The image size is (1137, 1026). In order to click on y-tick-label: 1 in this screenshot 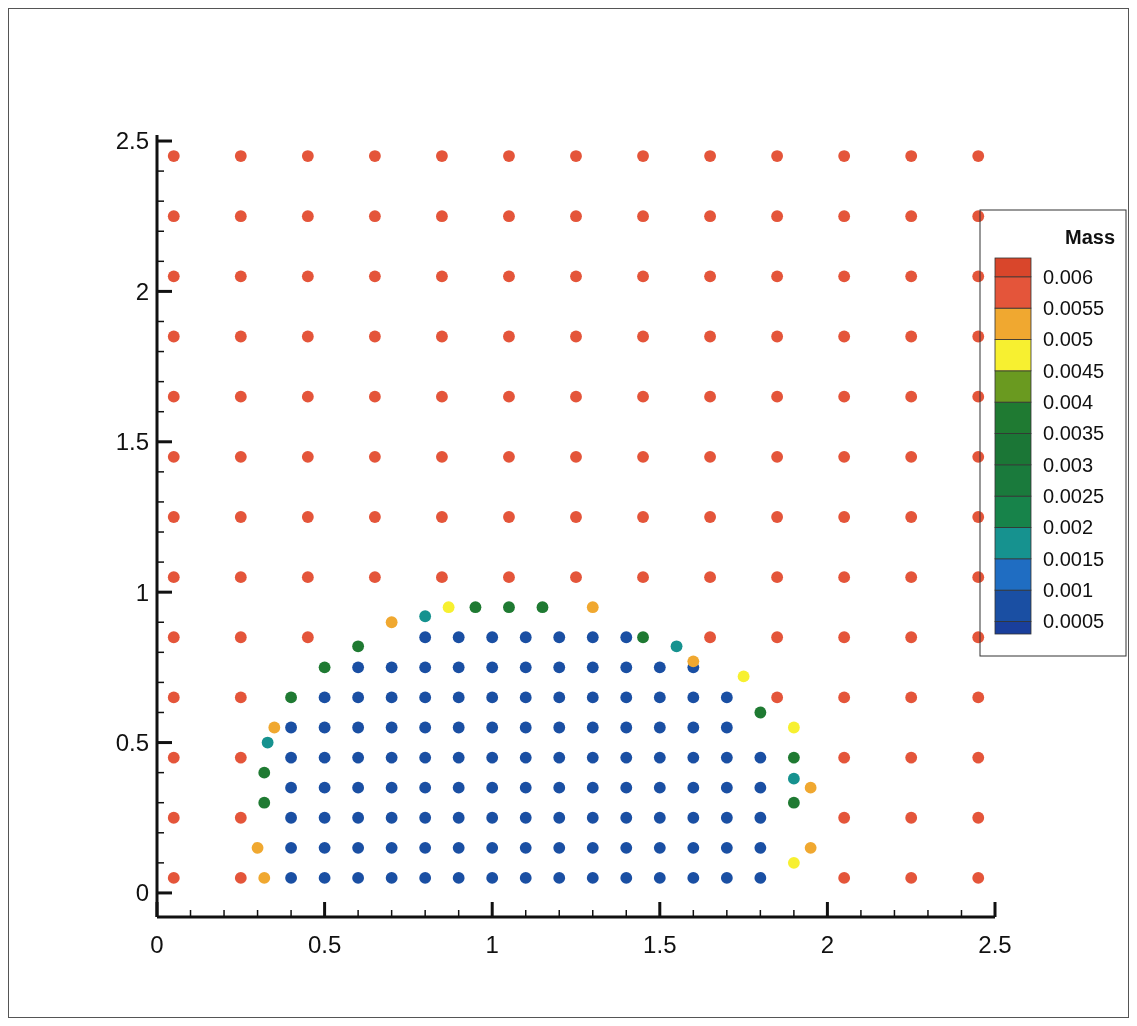, I will do `click(142, 592)`.